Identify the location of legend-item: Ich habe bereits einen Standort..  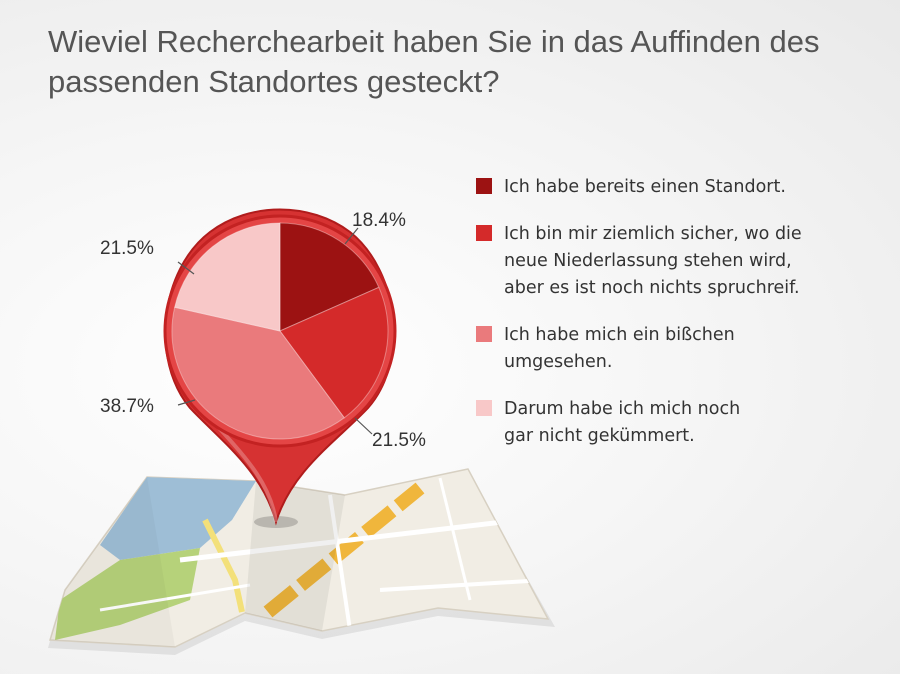
(681, 187).